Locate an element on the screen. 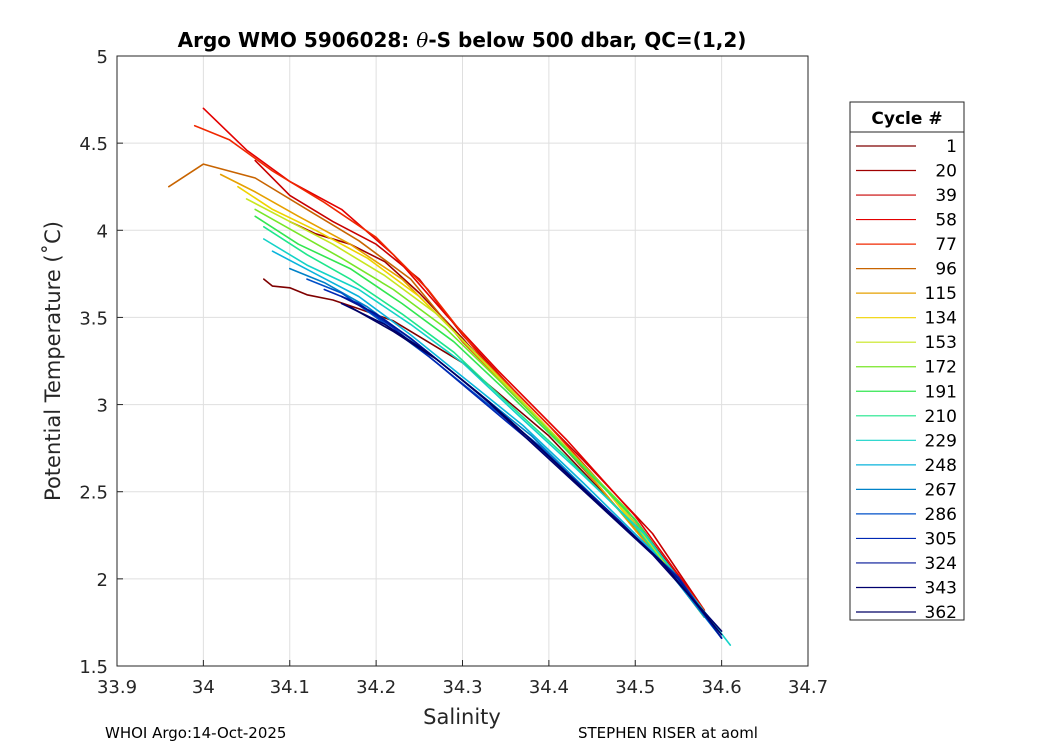  legend-label-191: 191 is located at coordinates (941, 392).